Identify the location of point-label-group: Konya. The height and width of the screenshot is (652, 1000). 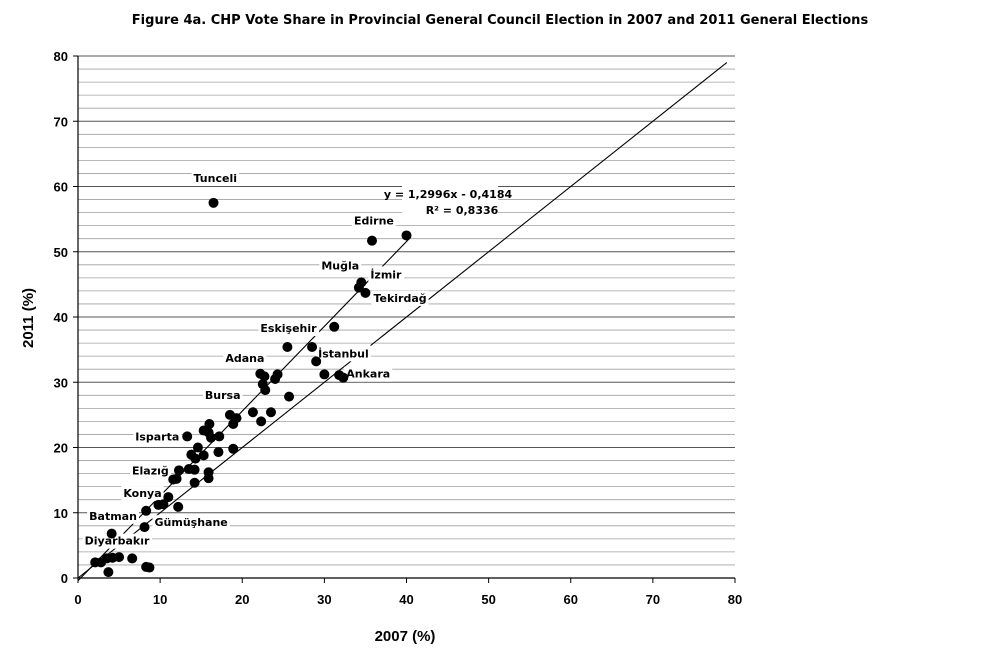
(142, 494).